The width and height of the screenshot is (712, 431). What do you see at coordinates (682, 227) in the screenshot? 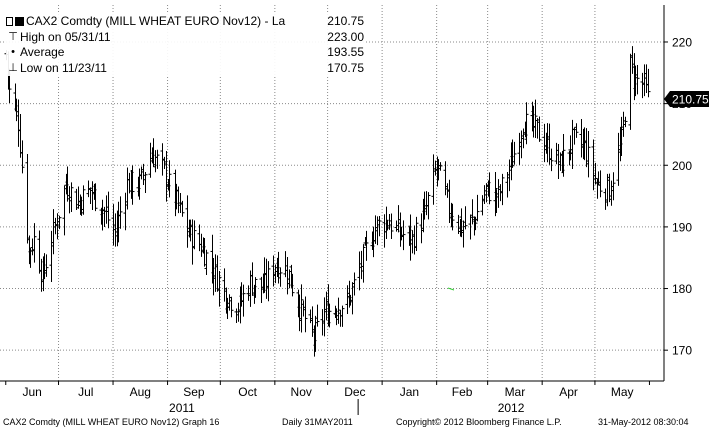
I see `y-tick-label: 190` at bounding box center [682, 227].